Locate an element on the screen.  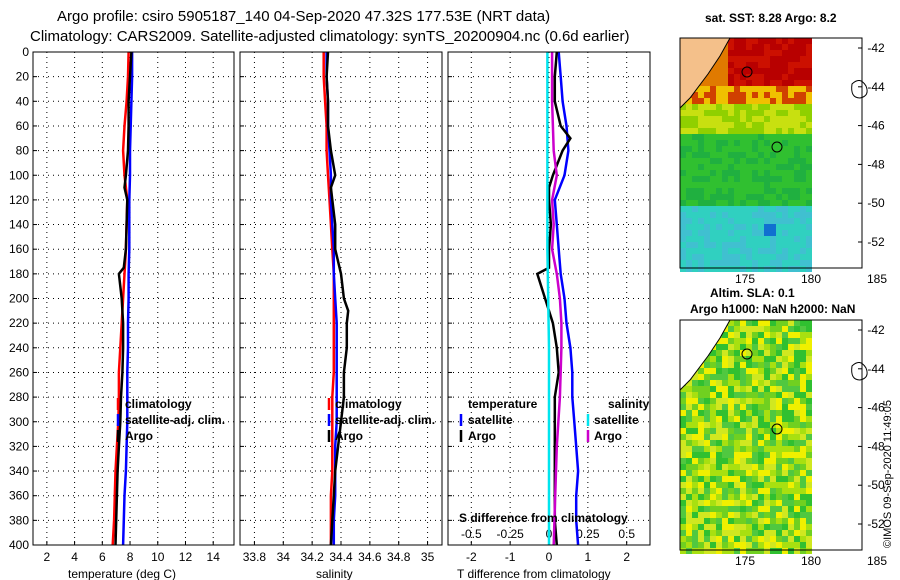
x-tick-label: 14 is located at coordinates (214, 557).